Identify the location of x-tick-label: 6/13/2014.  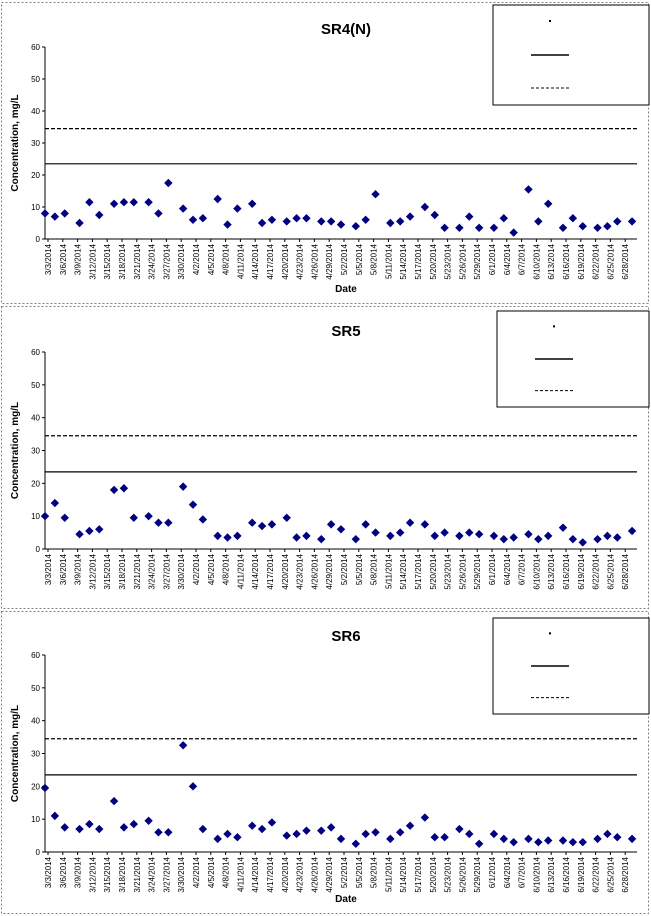
(551, 261).